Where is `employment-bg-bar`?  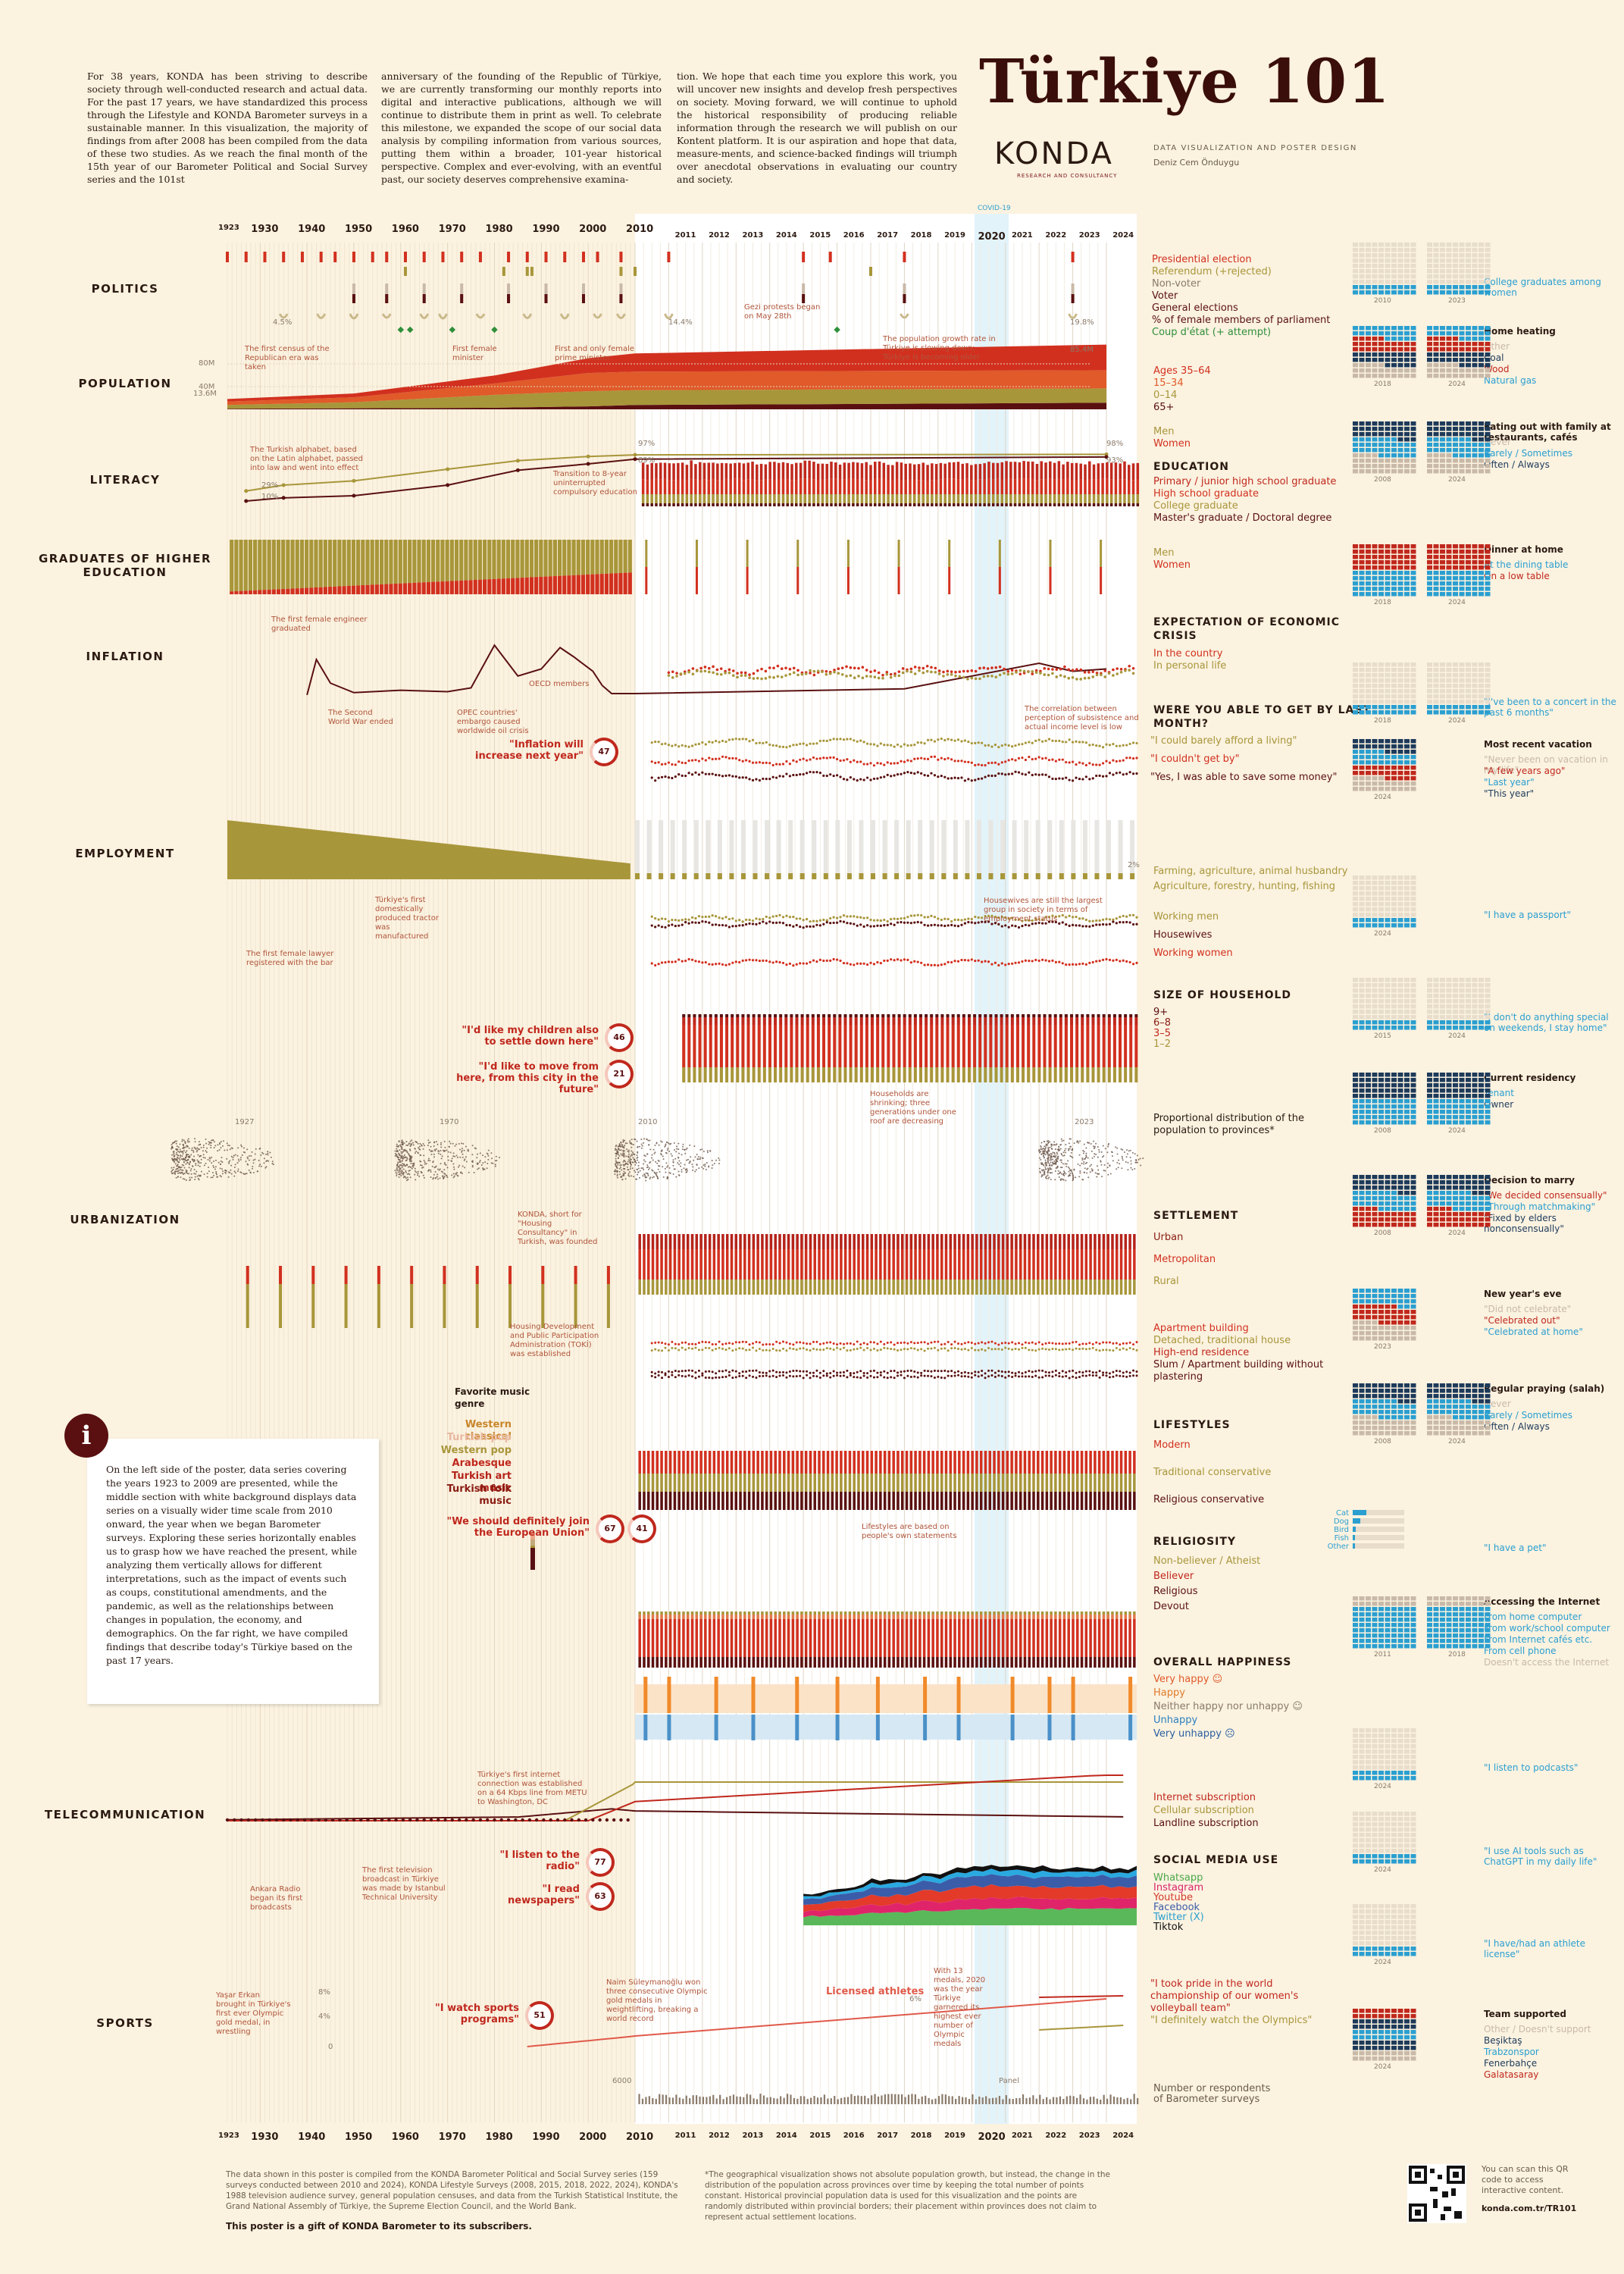
employment-bg-bar is located at coordinates (1014, 849).